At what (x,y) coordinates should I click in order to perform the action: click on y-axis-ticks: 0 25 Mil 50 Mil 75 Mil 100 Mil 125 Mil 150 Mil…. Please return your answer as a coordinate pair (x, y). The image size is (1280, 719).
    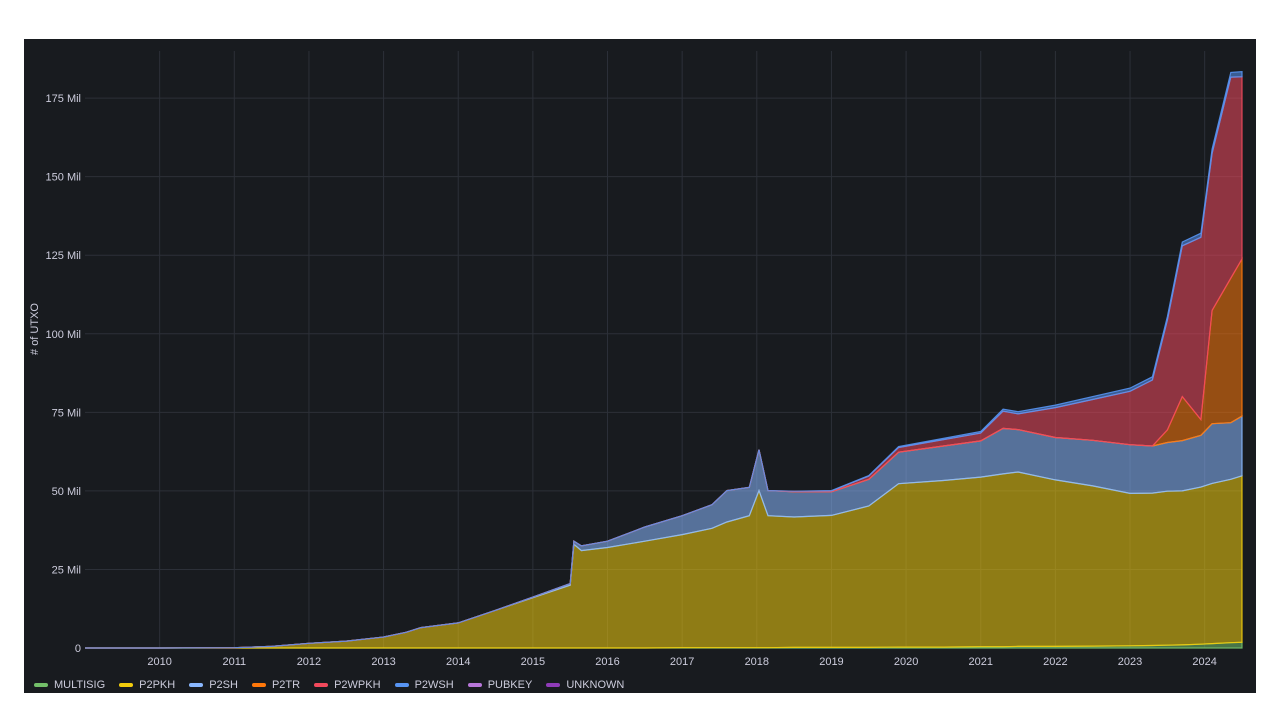
    Looking at the image, I should click on (63, 374).